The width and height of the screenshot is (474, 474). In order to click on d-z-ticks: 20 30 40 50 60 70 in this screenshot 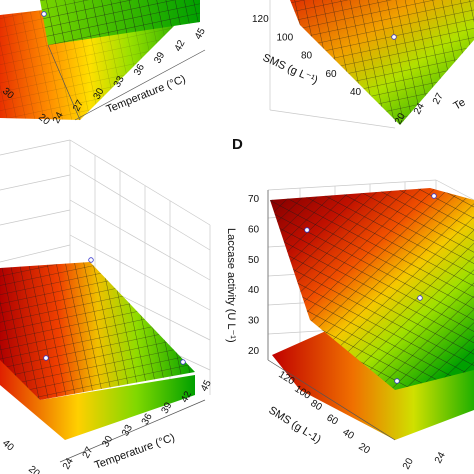, I will do `click(254, 275)`.